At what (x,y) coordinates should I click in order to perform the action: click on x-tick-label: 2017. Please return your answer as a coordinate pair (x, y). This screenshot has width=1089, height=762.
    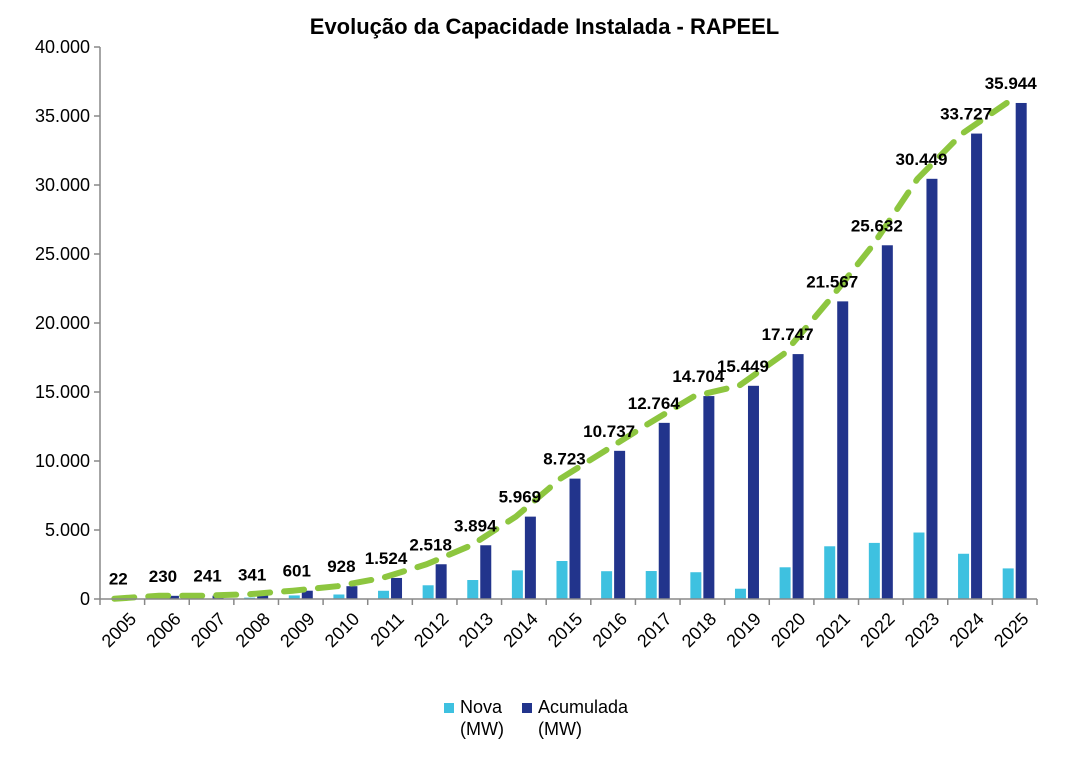
    Looking at the image, I should click on (654, 630).